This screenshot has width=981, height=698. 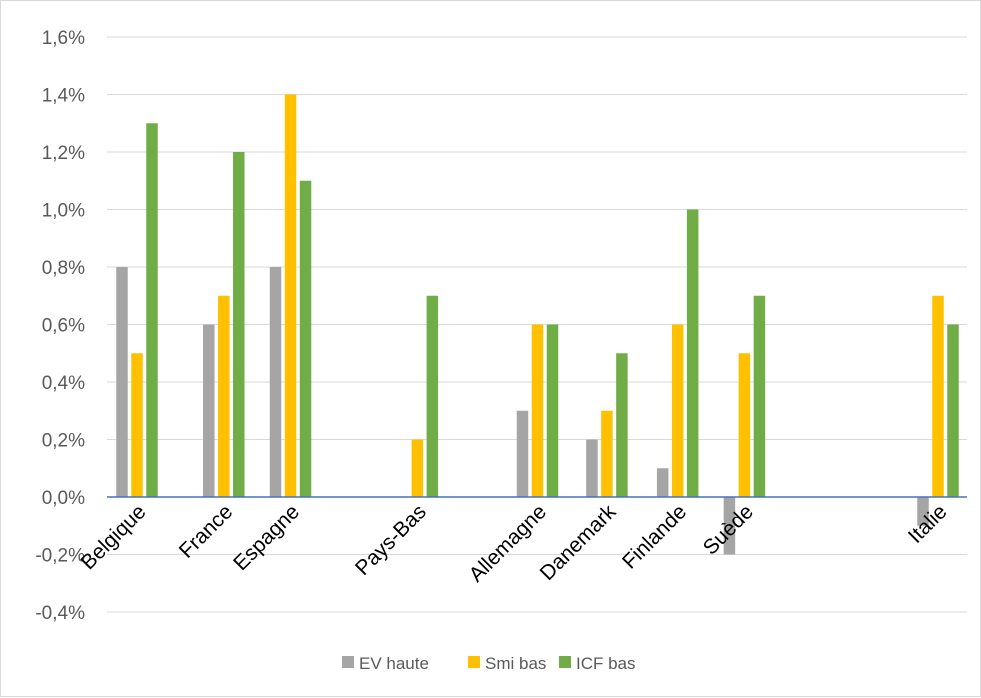 I want to click on category-label: Belgique, so click(x=113, y=537).